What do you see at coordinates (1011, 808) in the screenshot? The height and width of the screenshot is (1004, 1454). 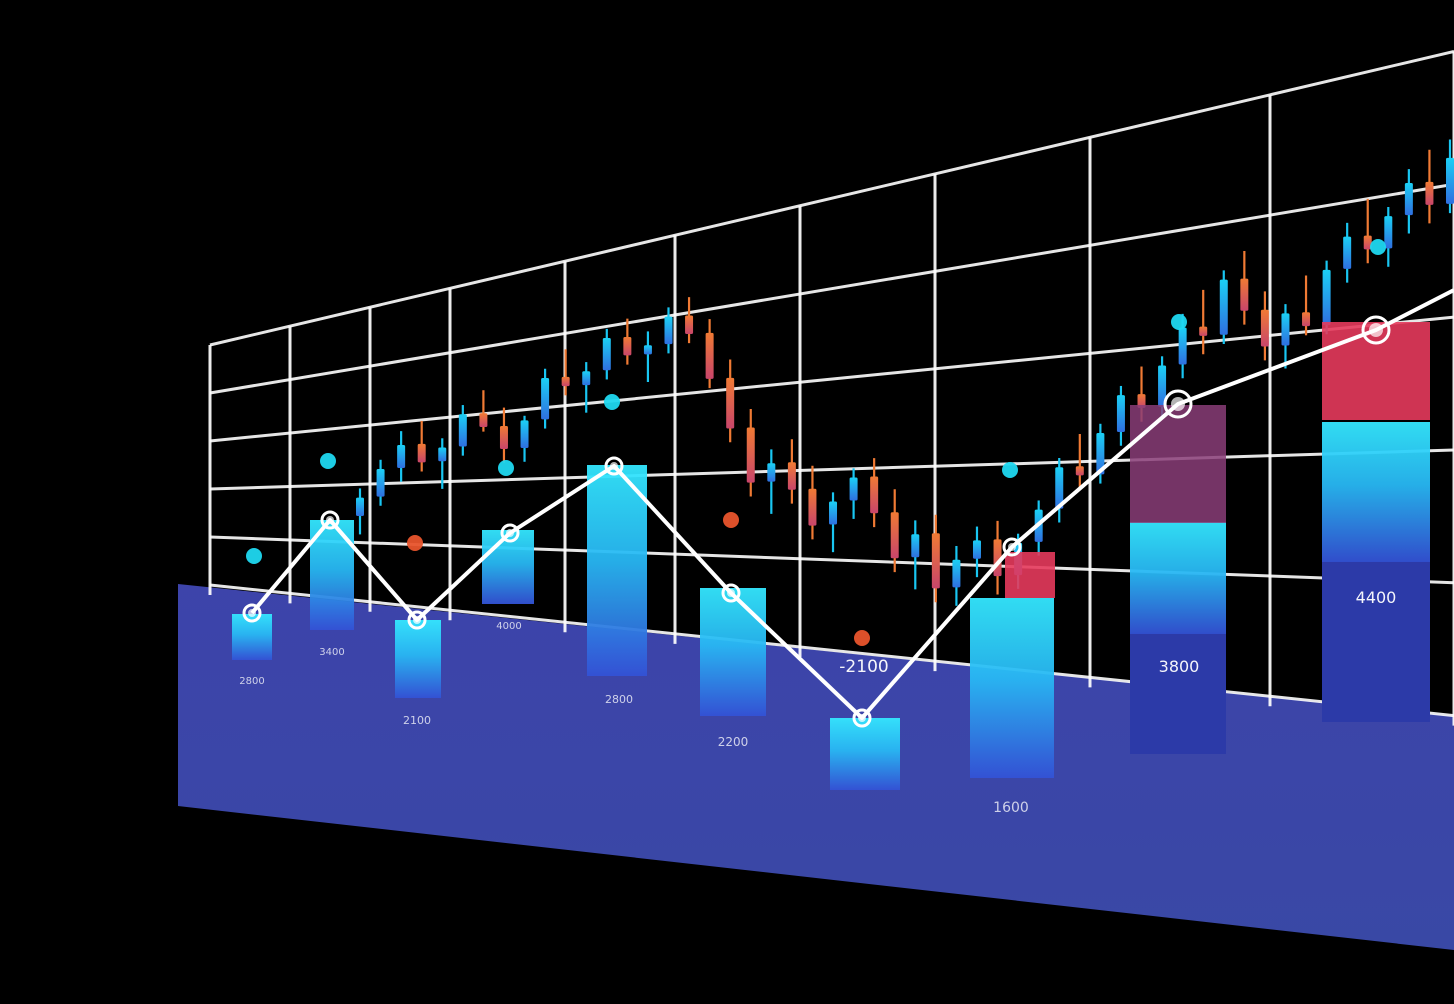 I see `bar-value-label: 1600` at bounding box center [1011, 808].